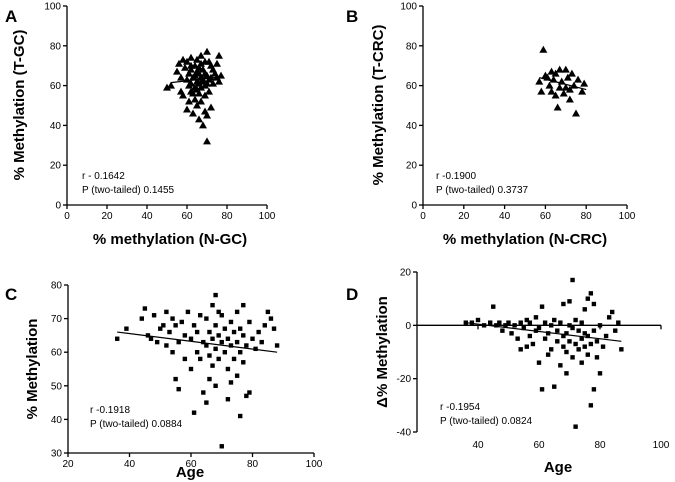 The height and width of the screenshot is (482, 675). Describe the element at coordinates (558, 467) in the screenshot. I see `x-axis-title: Age` at that location.